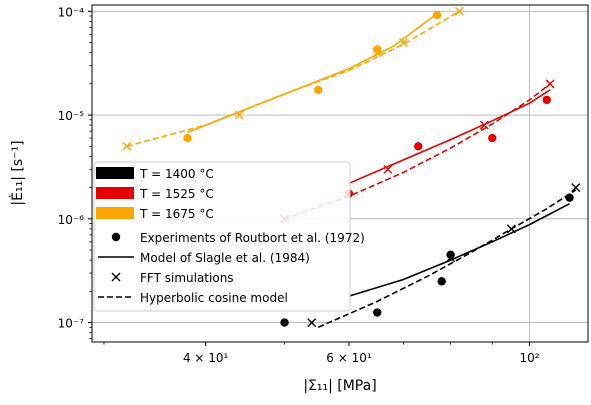 The height and width of the screenshot is (405, 591). What do you see at coordinates (187, 278) in the screenshot?
I see `legend-label-marker-2: FFT simulations` at bounding box center [187, 278].